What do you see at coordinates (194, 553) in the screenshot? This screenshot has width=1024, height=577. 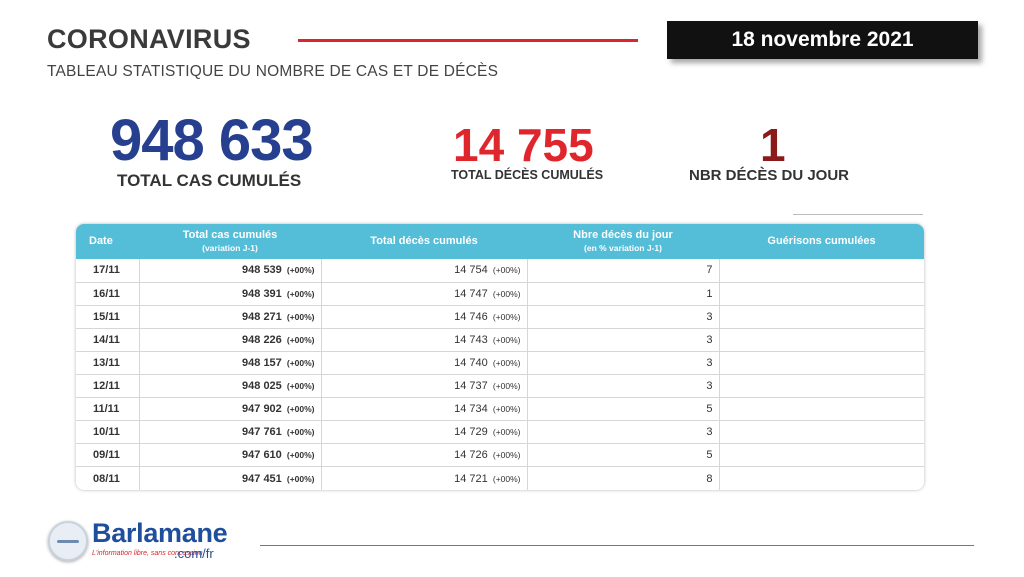 I see `brand-domain: .com/fr` at bounding box center [194, 553].